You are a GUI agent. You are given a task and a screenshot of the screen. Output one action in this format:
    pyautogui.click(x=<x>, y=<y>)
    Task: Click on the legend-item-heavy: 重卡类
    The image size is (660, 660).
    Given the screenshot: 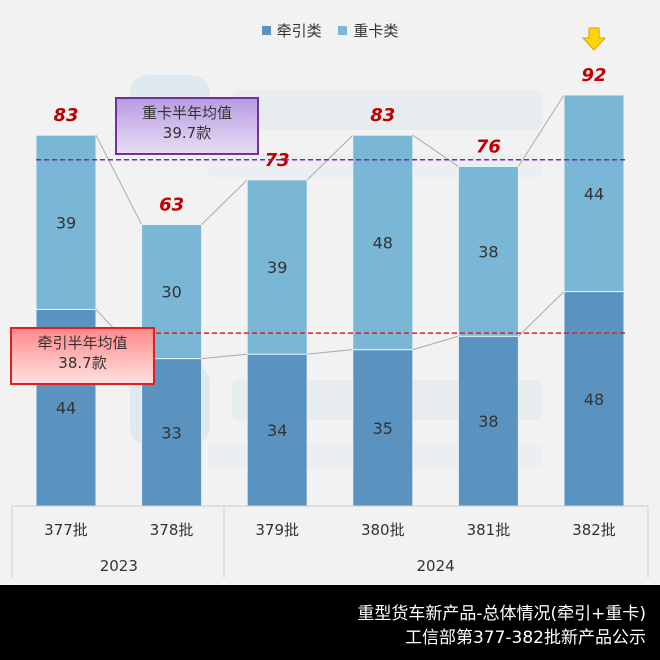 What is the action you would take?
    pyautogui.click(x=368, y=31)
    